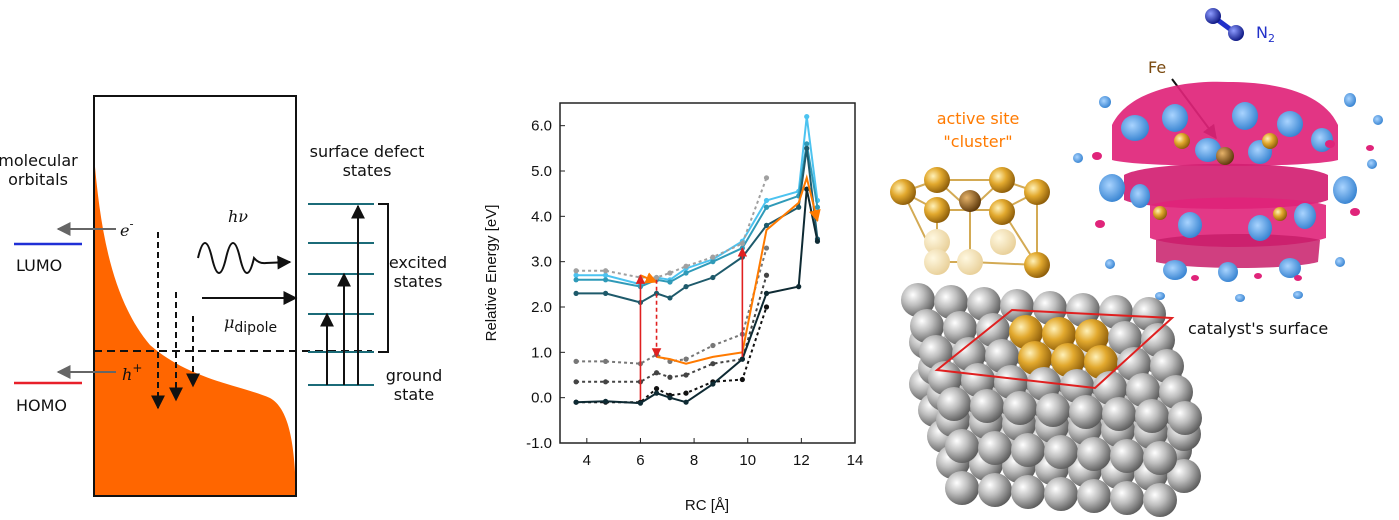 The height and width of the screenshot is (520, 1399). I want to click on lumo-label: LUMO, so click(39, 265).